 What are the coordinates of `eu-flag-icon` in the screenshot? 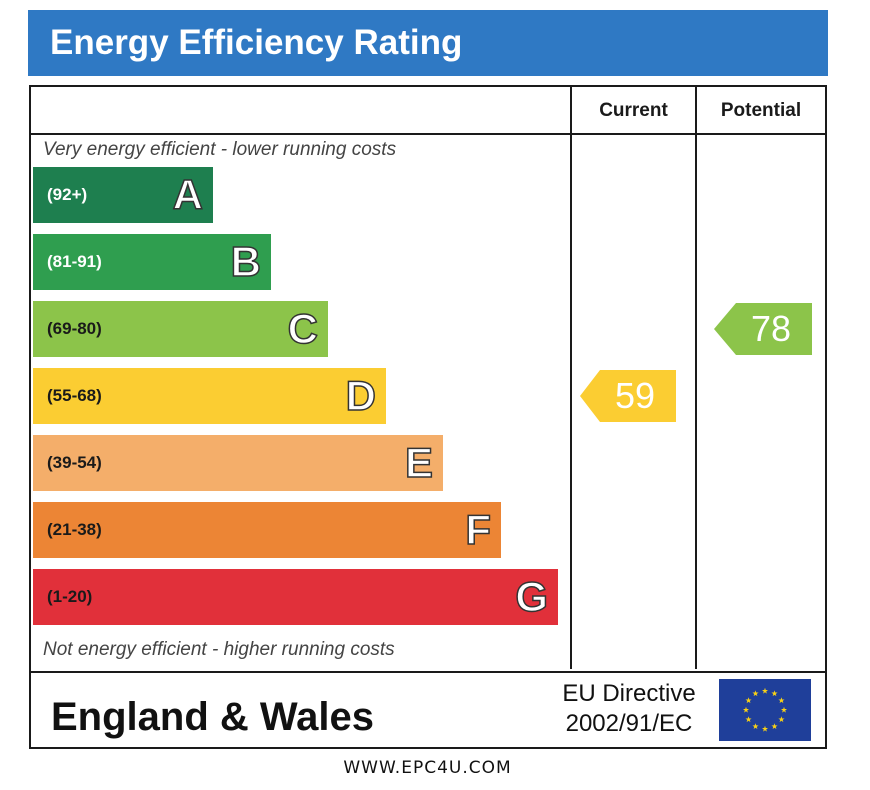 It's located at (765, 710).